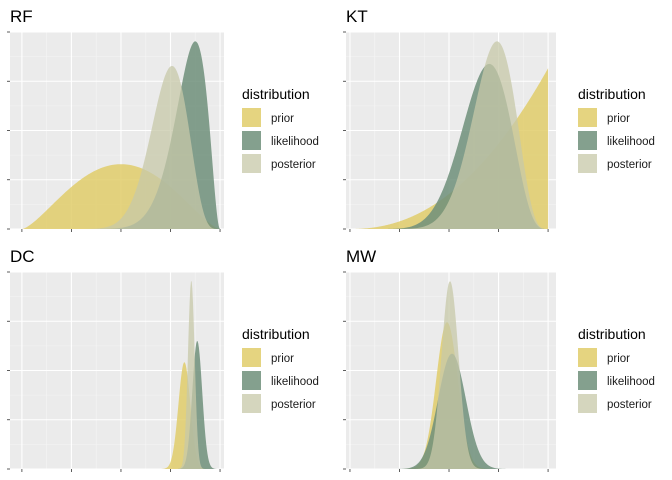 This screenshot has height=480, width=672. I want to click on panel-title: KT, so click(357, 16).